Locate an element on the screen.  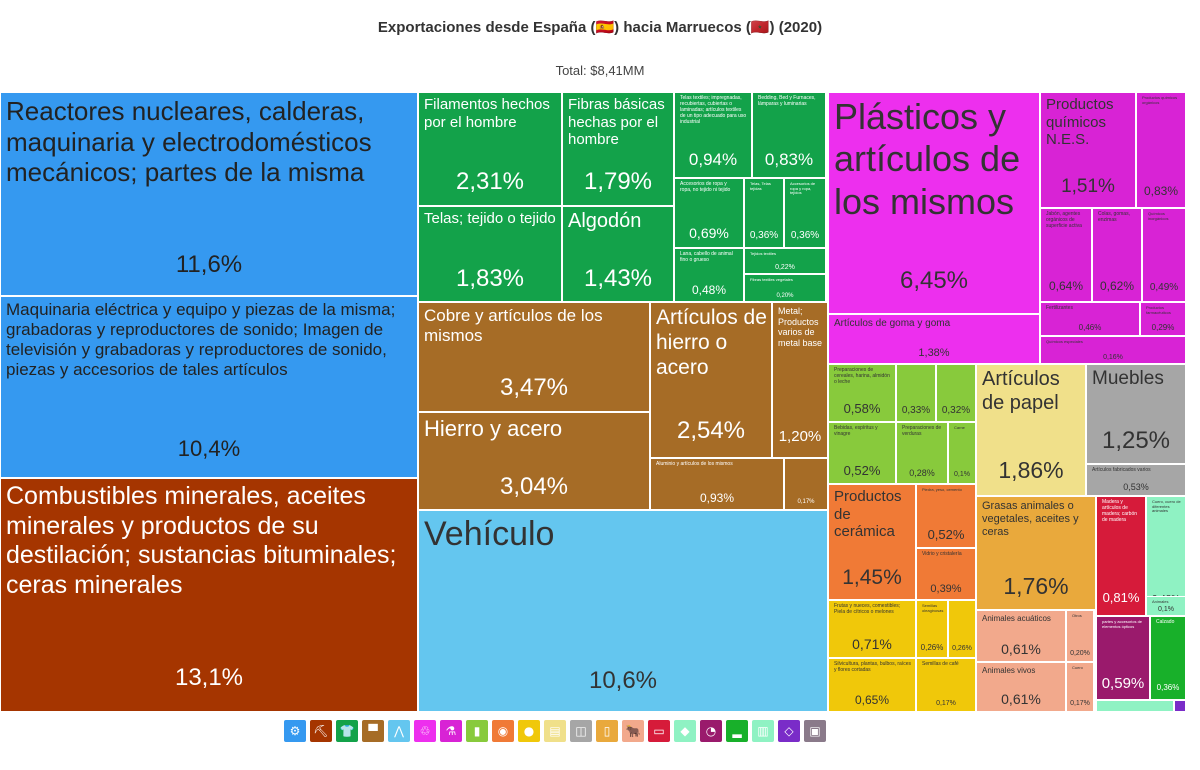
tile-value: 0,39% is located at coordinates (946, 589).